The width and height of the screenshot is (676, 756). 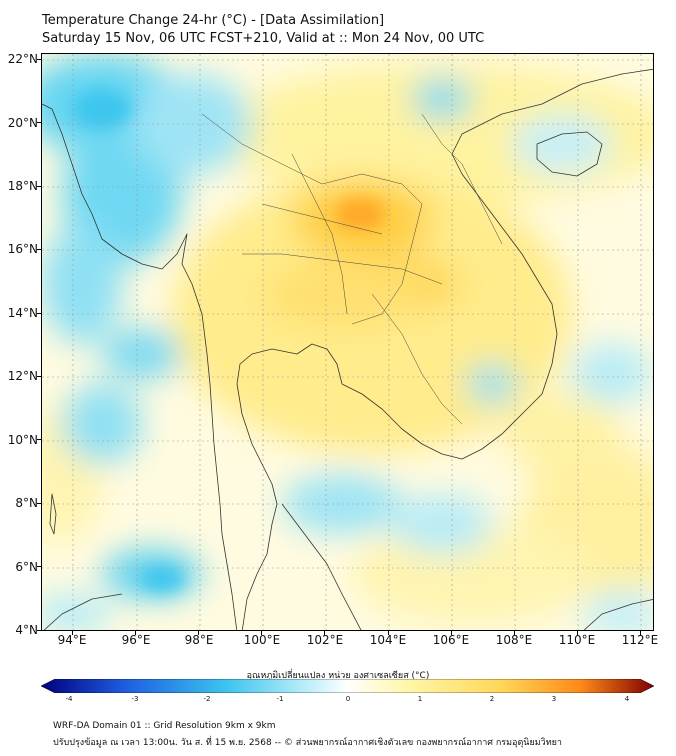 What do you see at coordinates (640, 640) in the screenshot?
I see `lon-label: 112°E` at bounding box center [640, 640].